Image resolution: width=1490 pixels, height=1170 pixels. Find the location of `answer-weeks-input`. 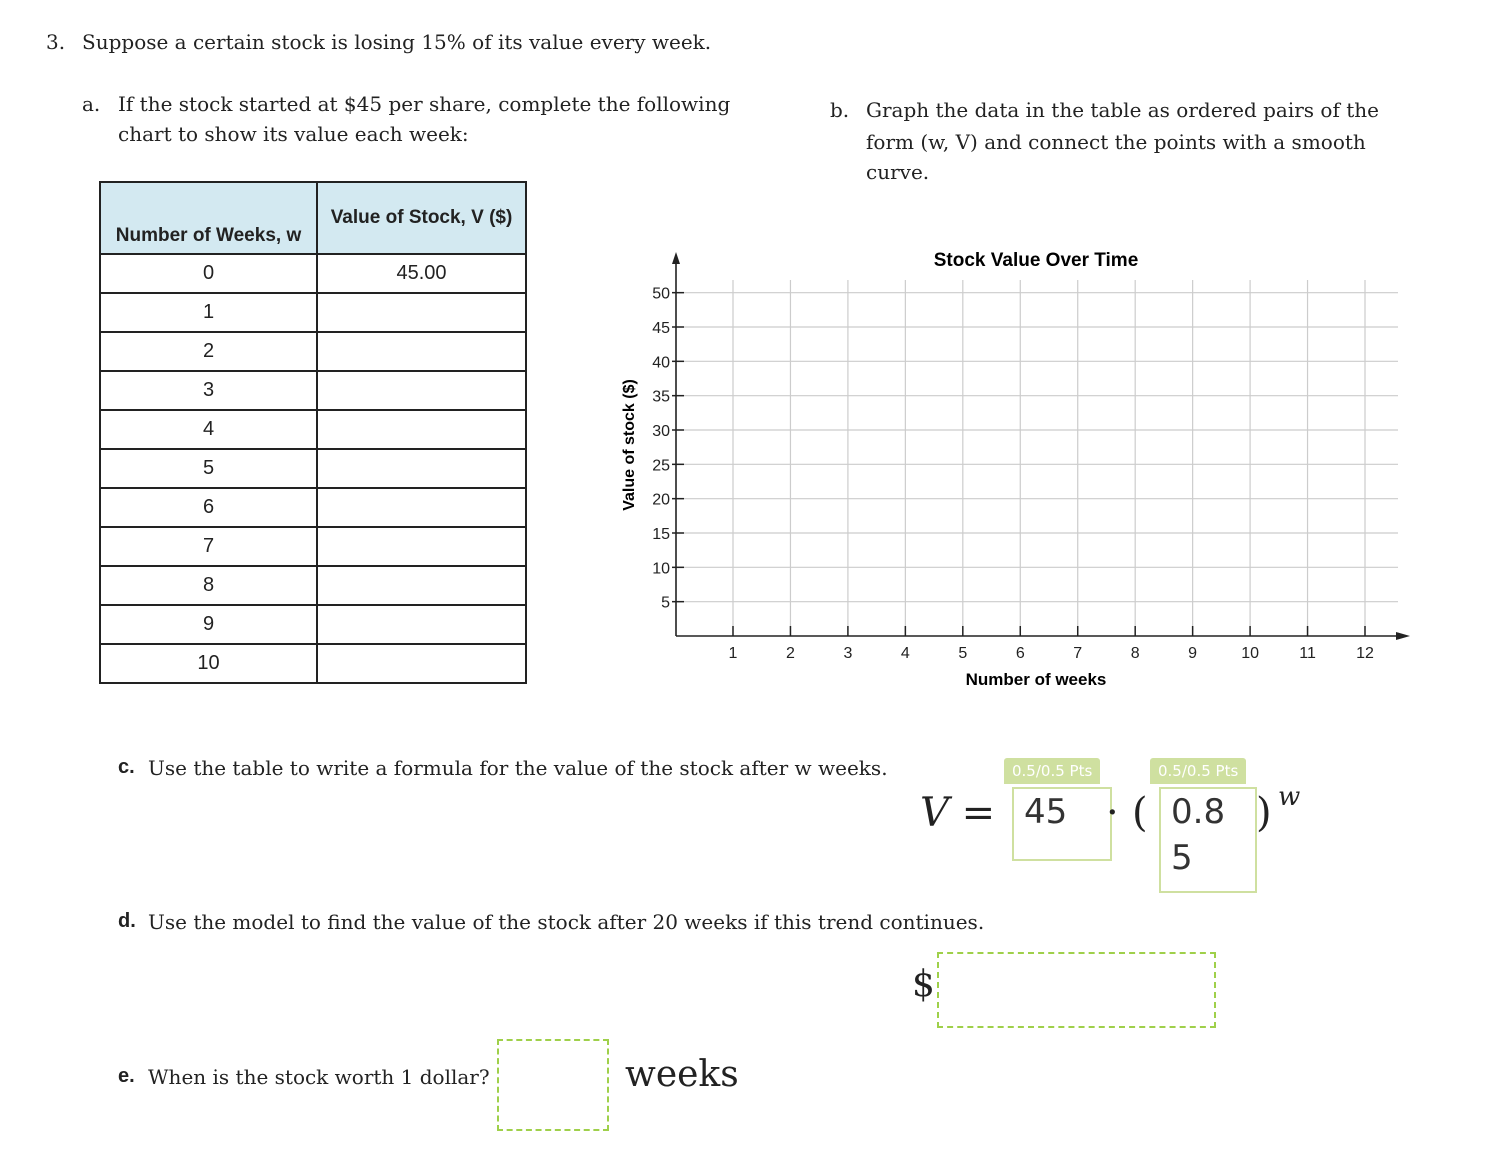

answer-weeks-input is located at coordinates (553, 1085).